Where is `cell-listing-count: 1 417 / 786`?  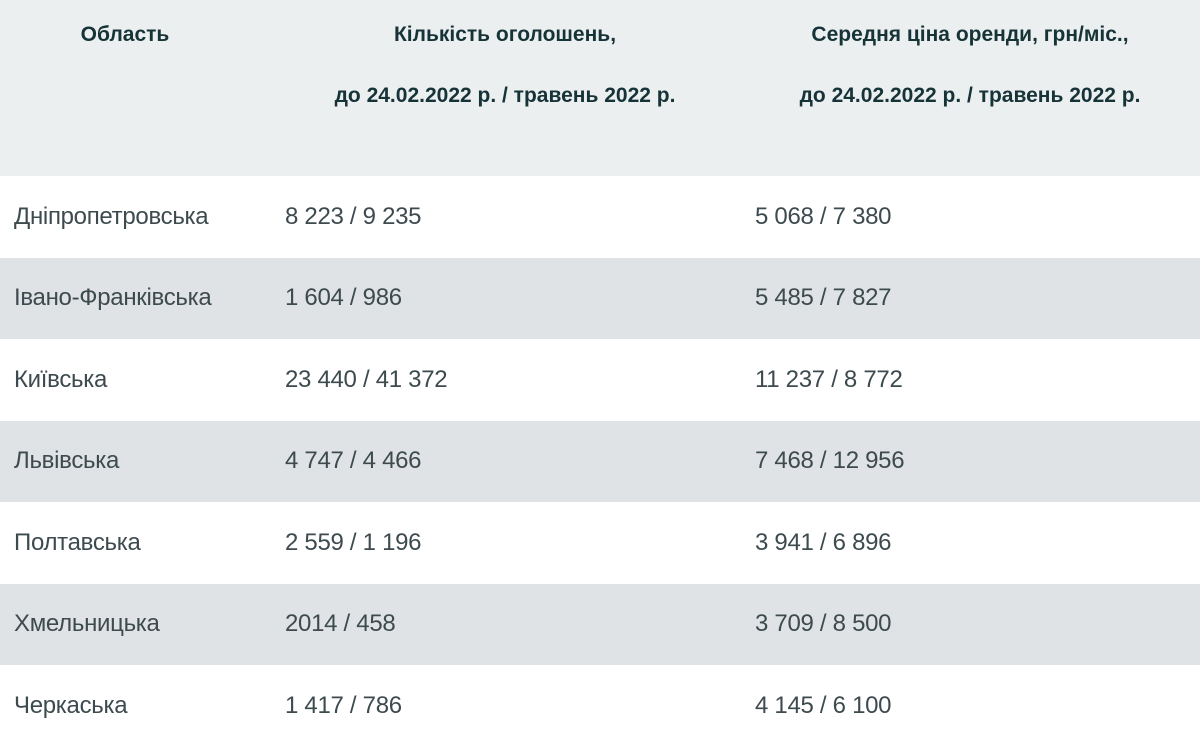
cell-listing-count: 1 417 / 786 is located at coordinates (343, 705).